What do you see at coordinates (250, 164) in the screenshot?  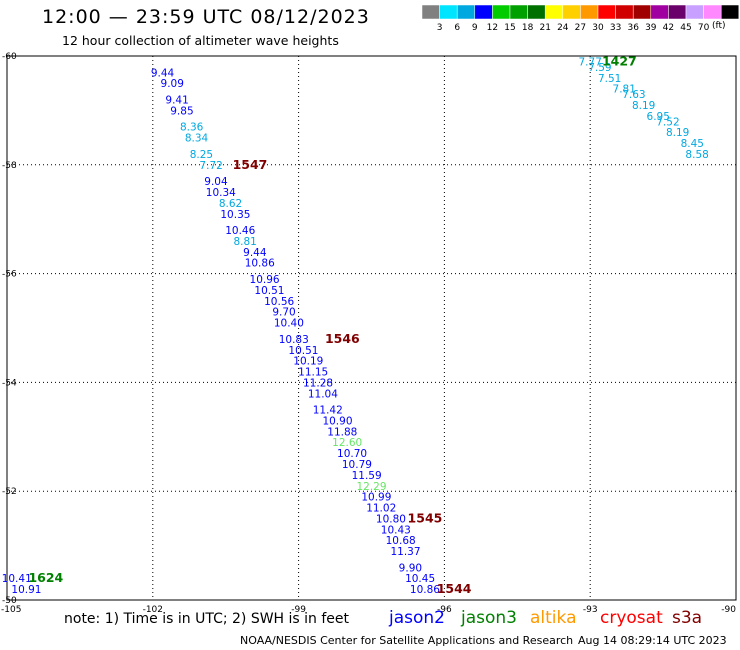 I see `pass-number-label: 1547` at bounding box center [250, 164].